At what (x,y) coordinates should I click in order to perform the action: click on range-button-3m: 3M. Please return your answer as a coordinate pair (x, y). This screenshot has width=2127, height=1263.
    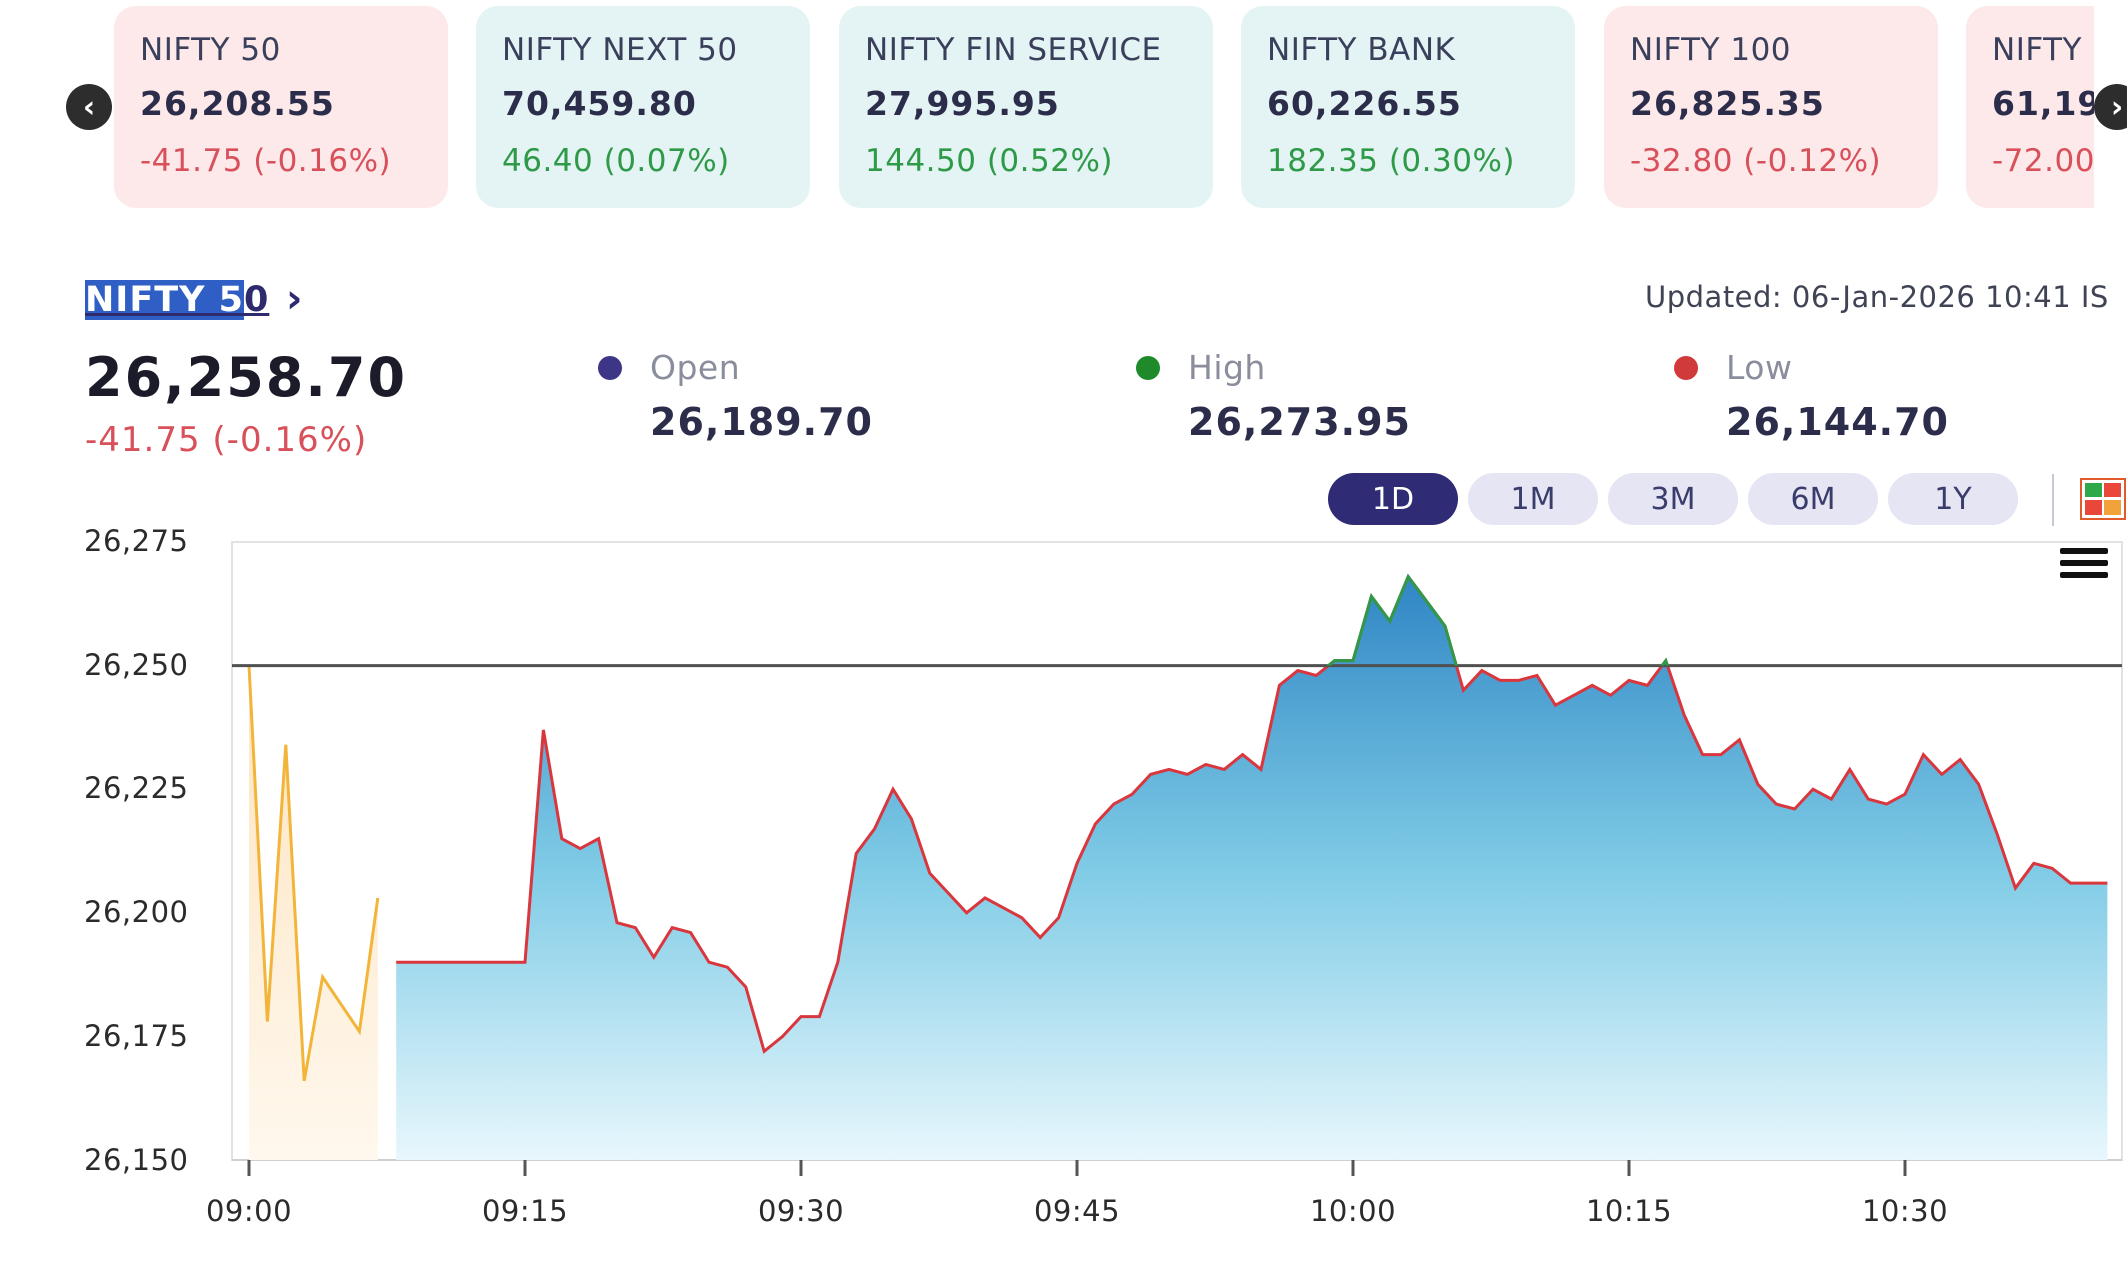
    Looking at the image, I should click on (1673, 499).